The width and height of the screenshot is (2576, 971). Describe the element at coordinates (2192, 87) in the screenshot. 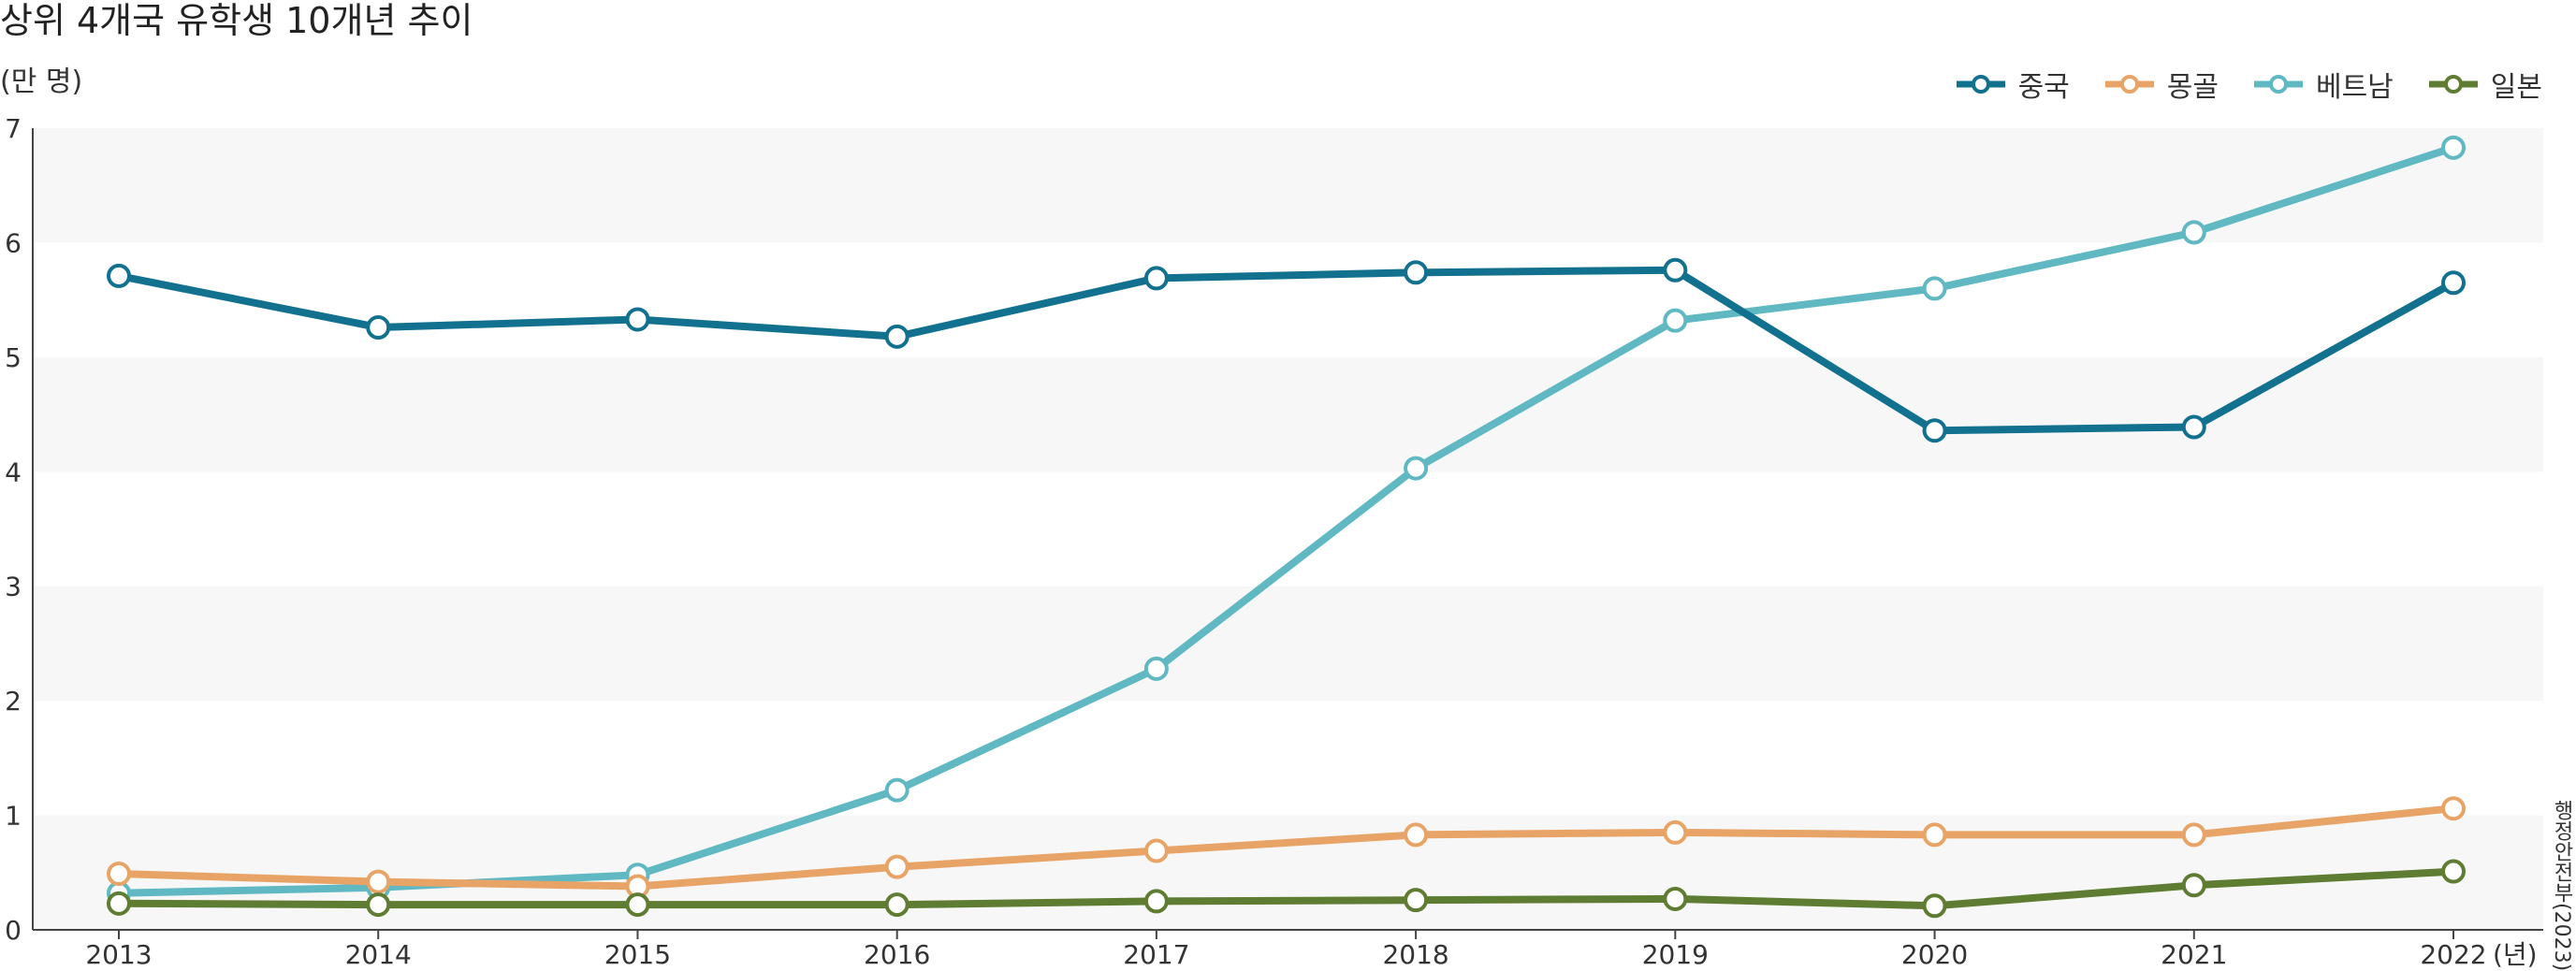

I see `legend-label: 몽골` at that location.